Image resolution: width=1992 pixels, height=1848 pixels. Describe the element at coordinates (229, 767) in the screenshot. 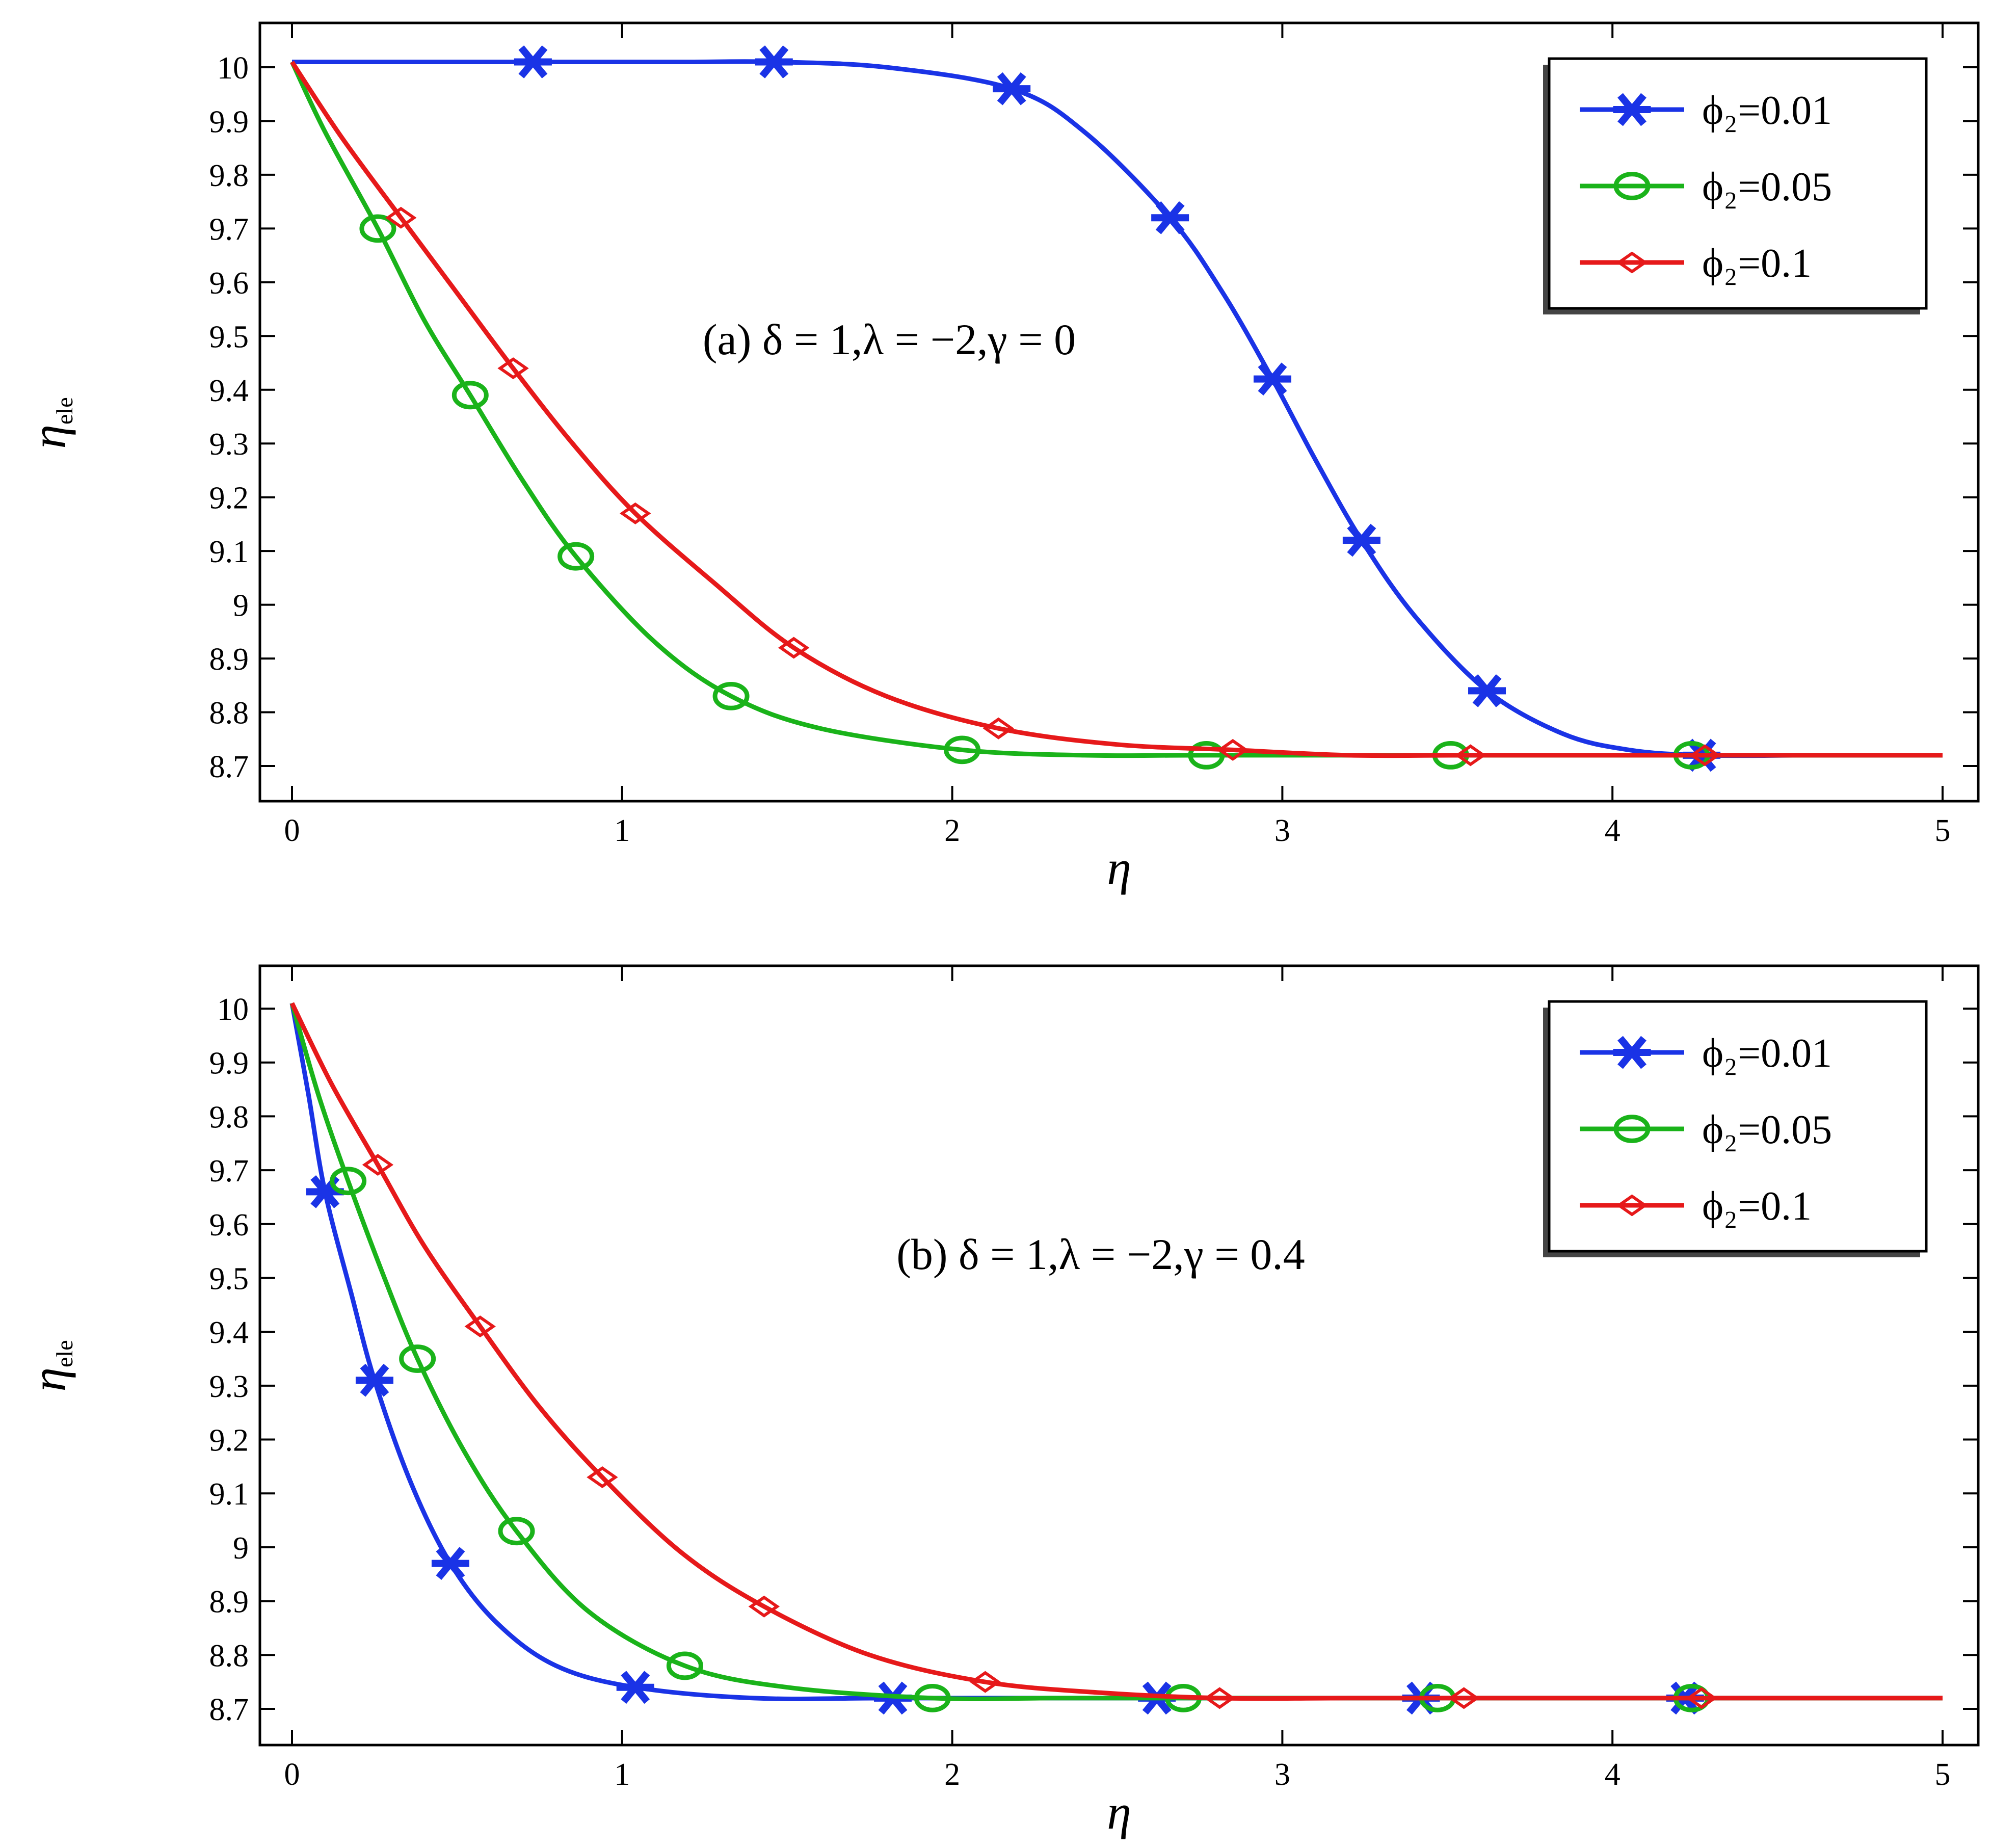

I see `y-tick-label: 8.7` at that location.